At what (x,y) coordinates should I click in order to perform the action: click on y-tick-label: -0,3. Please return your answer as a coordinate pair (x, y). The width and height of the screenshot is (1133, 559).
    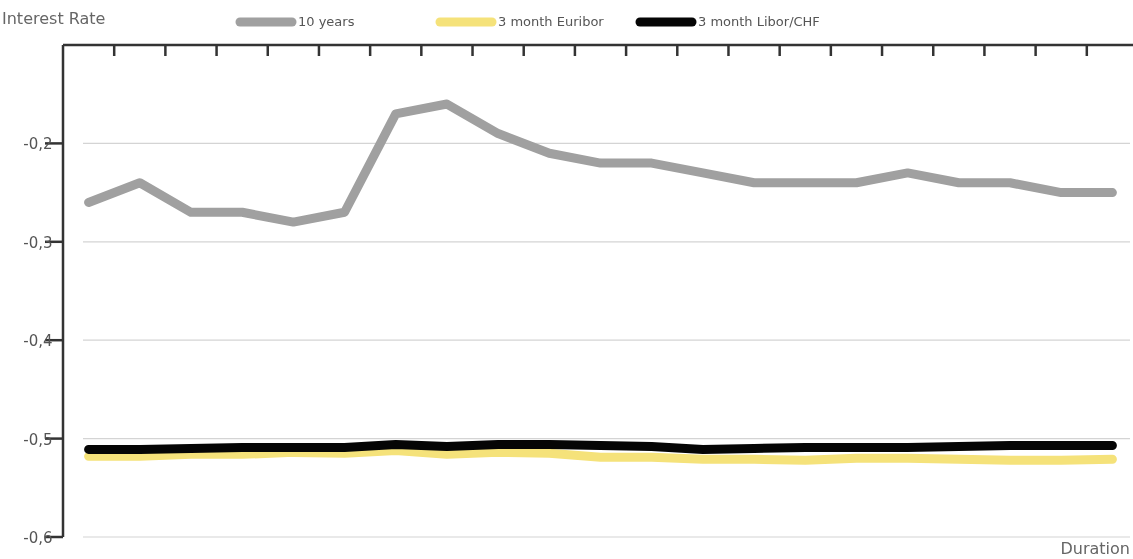
    Looking at the image, I should click on (38, 242).